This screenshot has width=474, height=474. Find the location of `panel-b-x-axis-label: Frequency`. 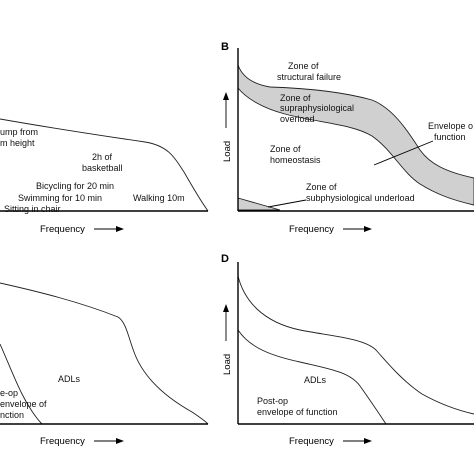

panel-b-x-axis-label: Frequency is located at coordinates (311, 229).